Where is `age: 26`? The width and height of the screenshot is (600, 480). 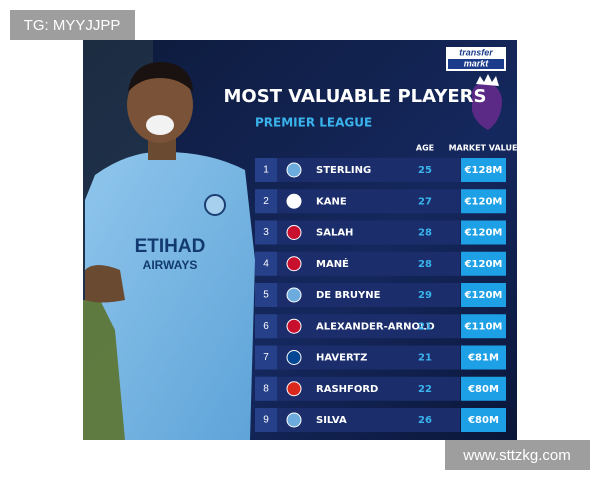 age: 26 is located at coordinates (425, 420).